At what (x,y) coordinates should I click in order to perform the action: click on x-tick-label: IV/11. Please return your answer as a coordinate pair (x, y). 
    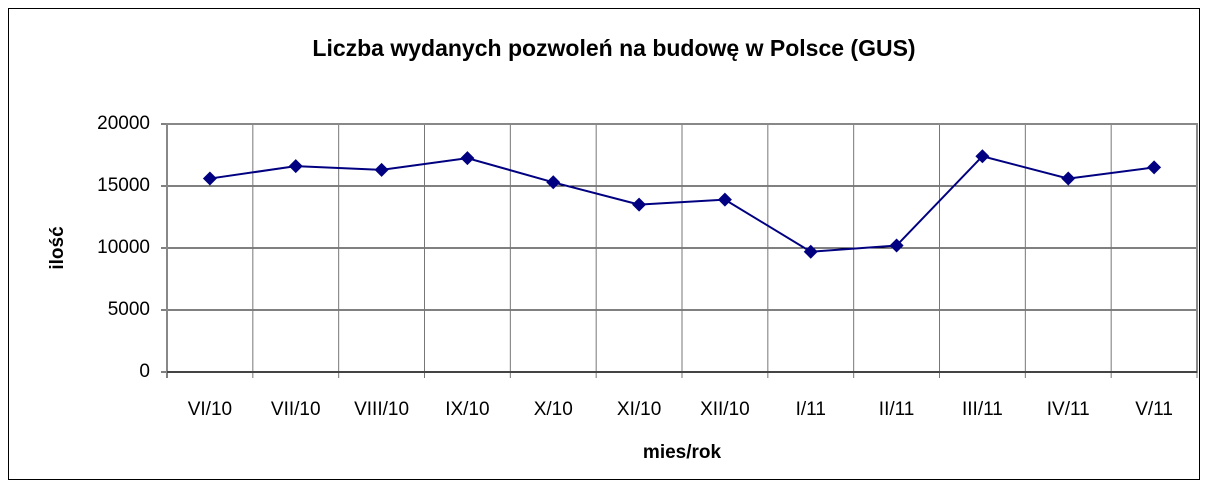
    Looking at the image, I should click on (1068, 409).